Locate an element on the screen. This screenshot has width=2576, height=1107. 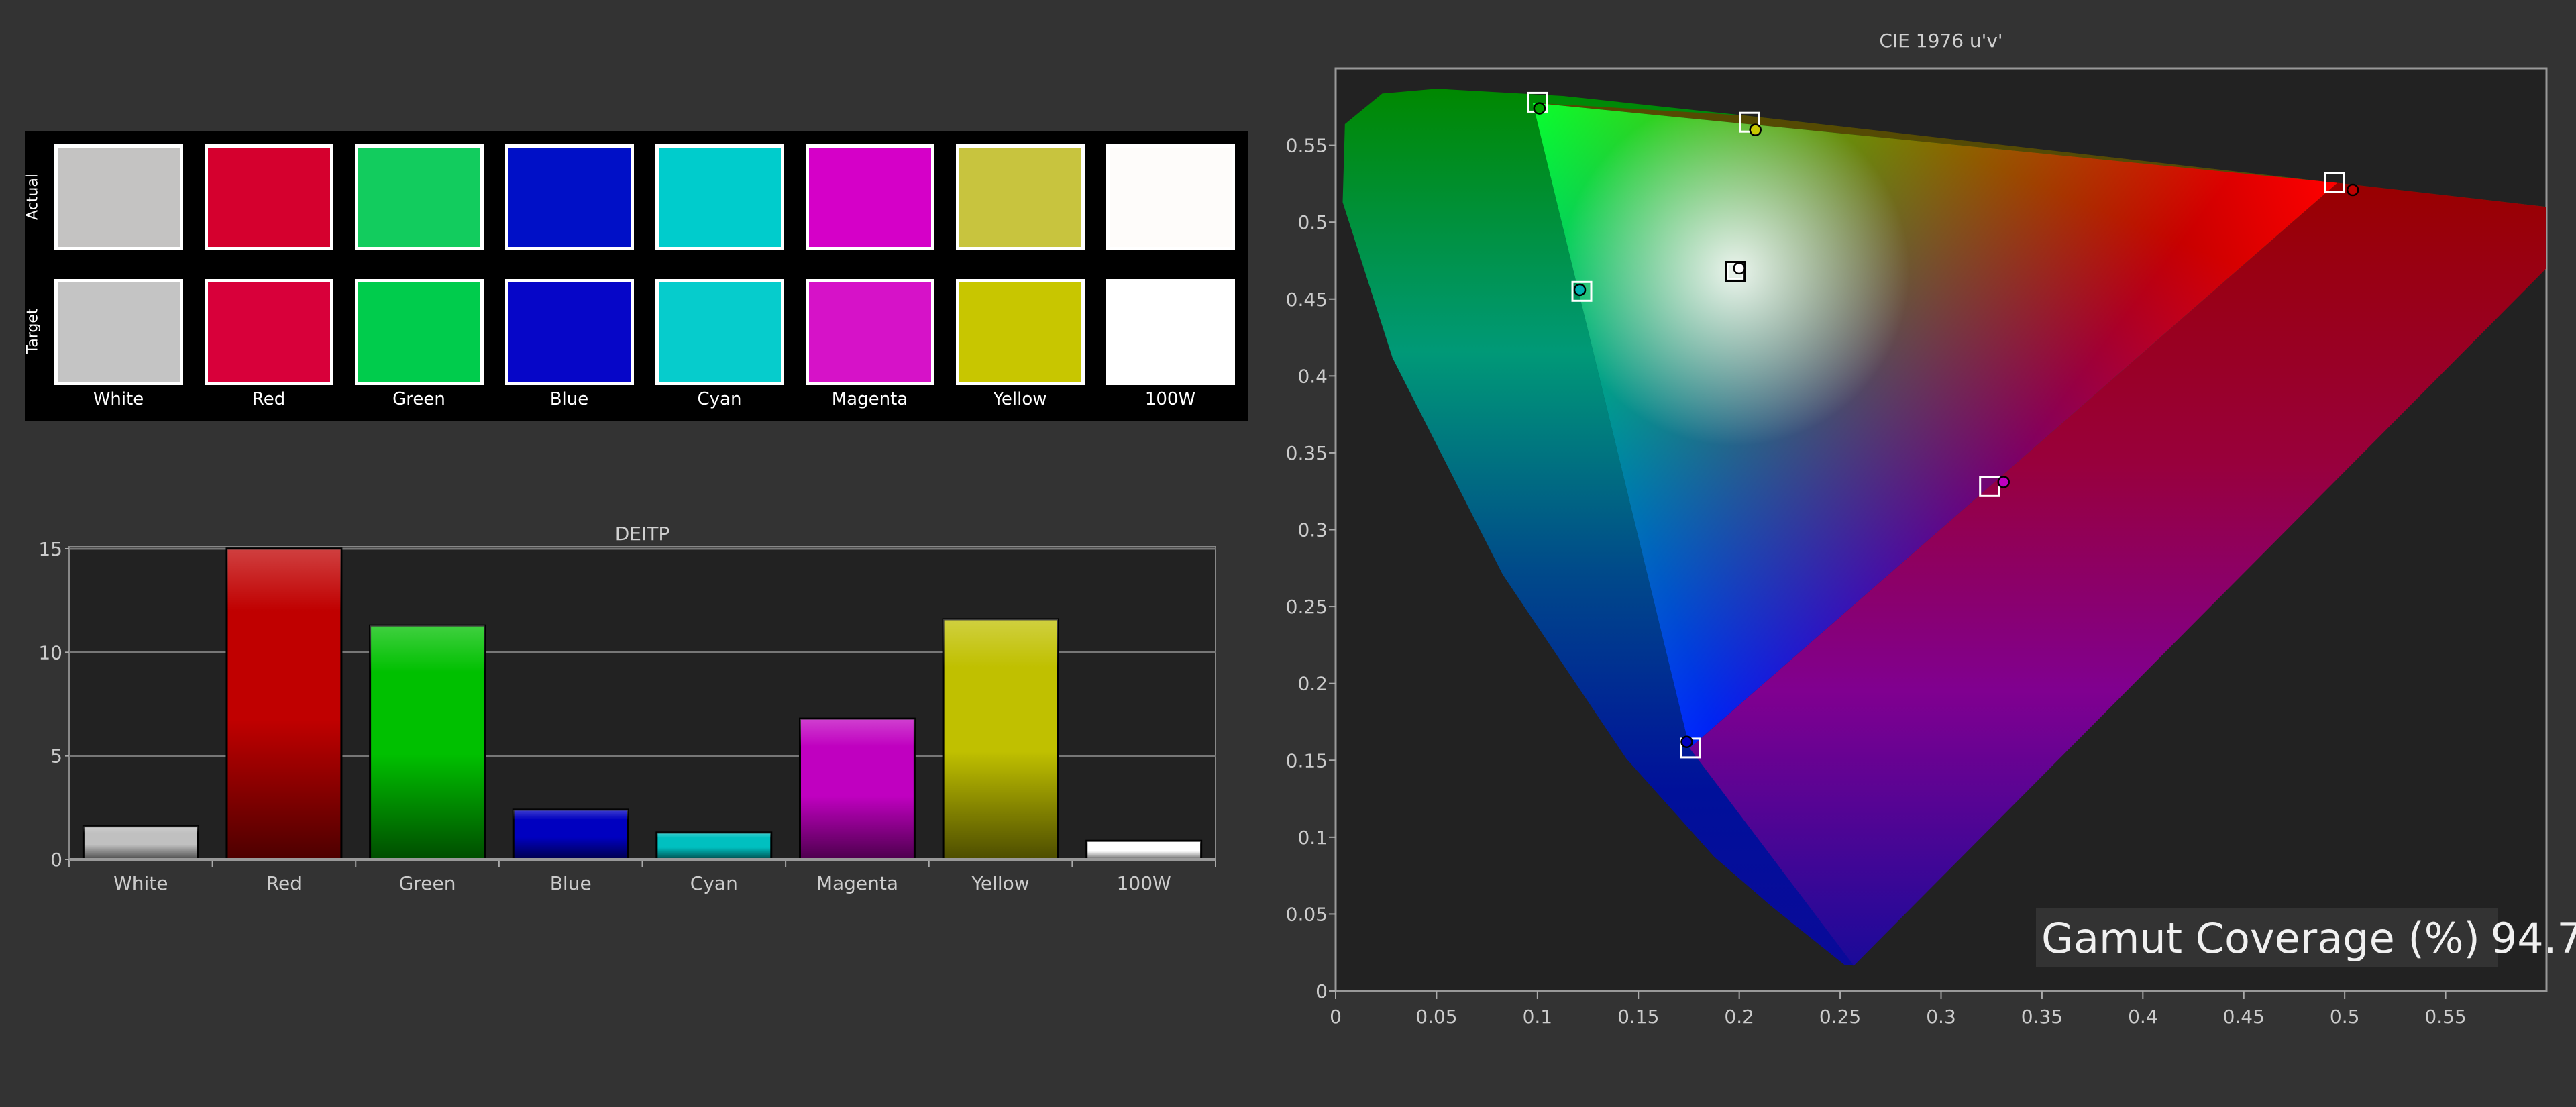
x-tick-label: 0.25 is located at coordinates (1840, 1017).